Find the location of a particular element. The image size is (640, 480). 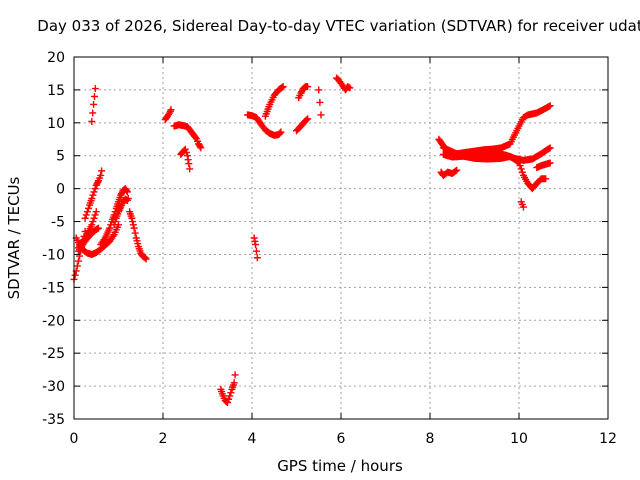

x-tick-label: 8 is located at coordinates (430, 439).